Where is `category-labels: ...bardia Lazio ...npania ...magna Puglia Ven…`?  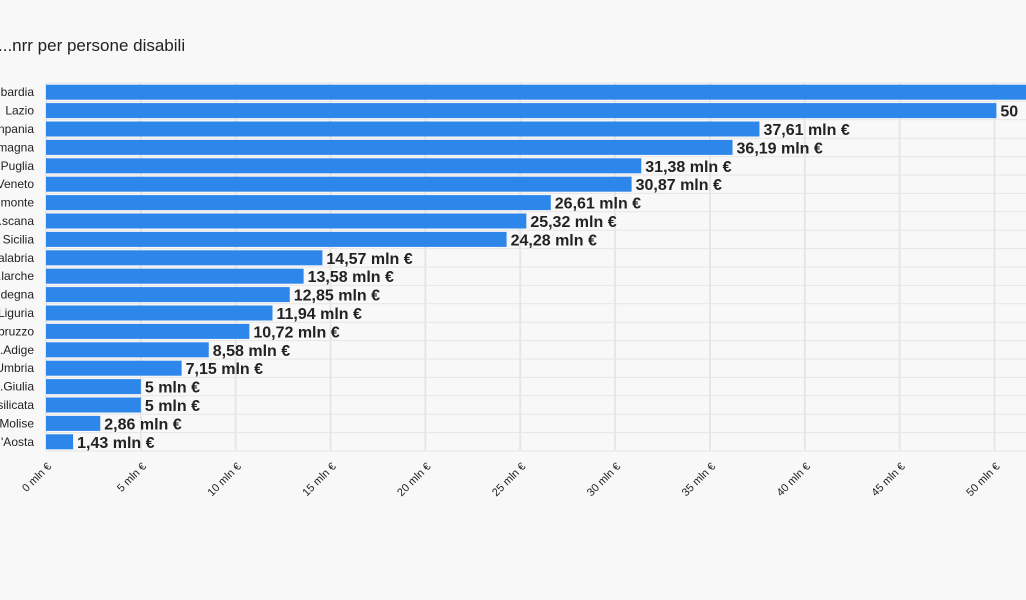
category-labels: ...bardia Lazio ...npania ...magna Puglia Ven… is located at coordinates (17, 267).